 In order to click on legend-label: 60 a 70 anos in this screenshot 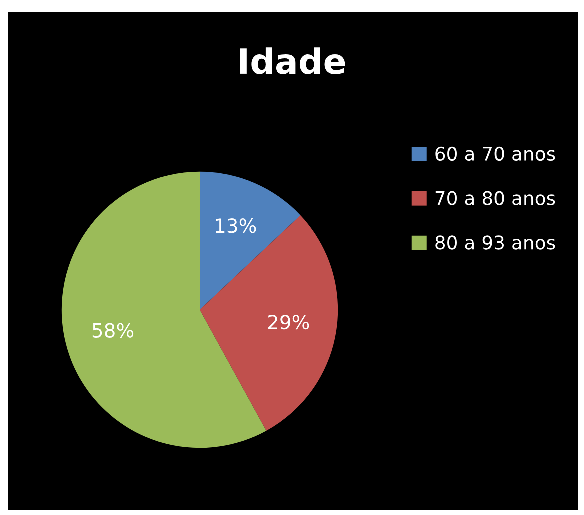, I will do `click(496, 154)`.